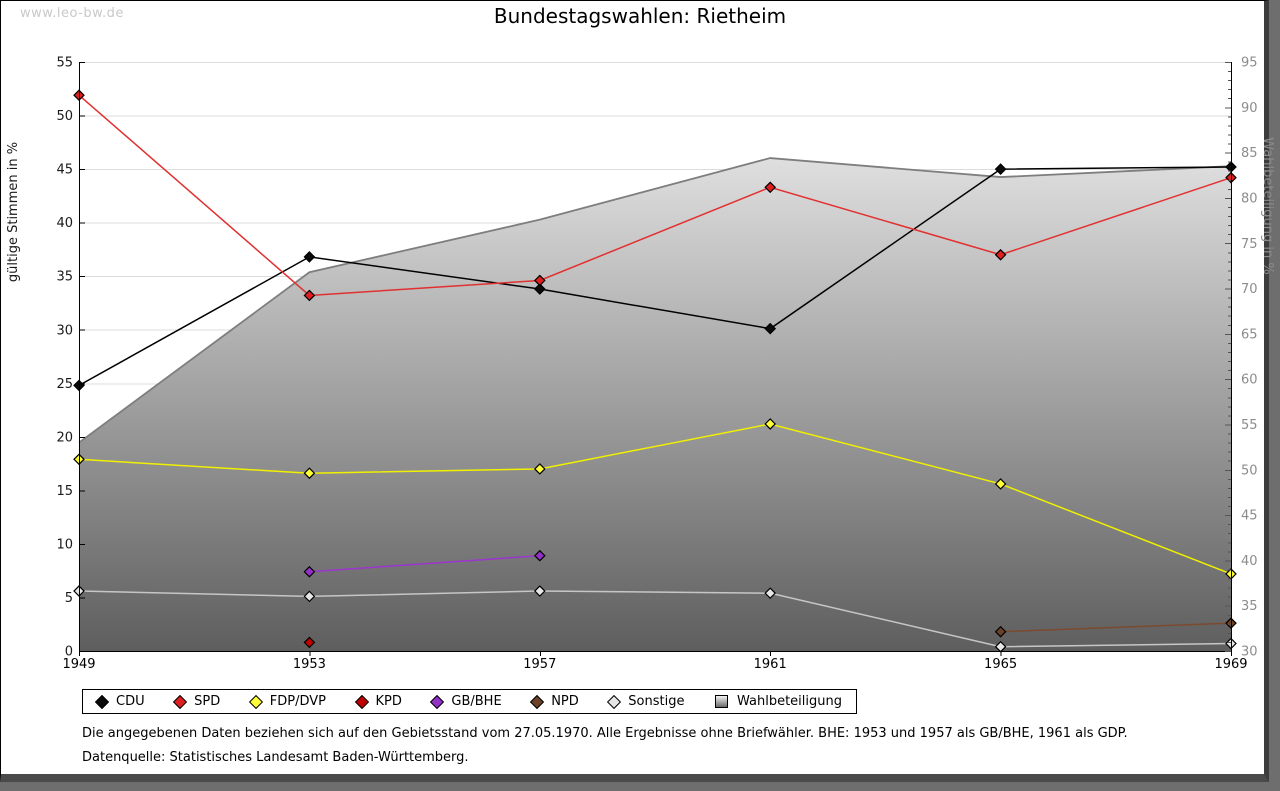  I want to click on svg-text: 5, so click(69, 598).